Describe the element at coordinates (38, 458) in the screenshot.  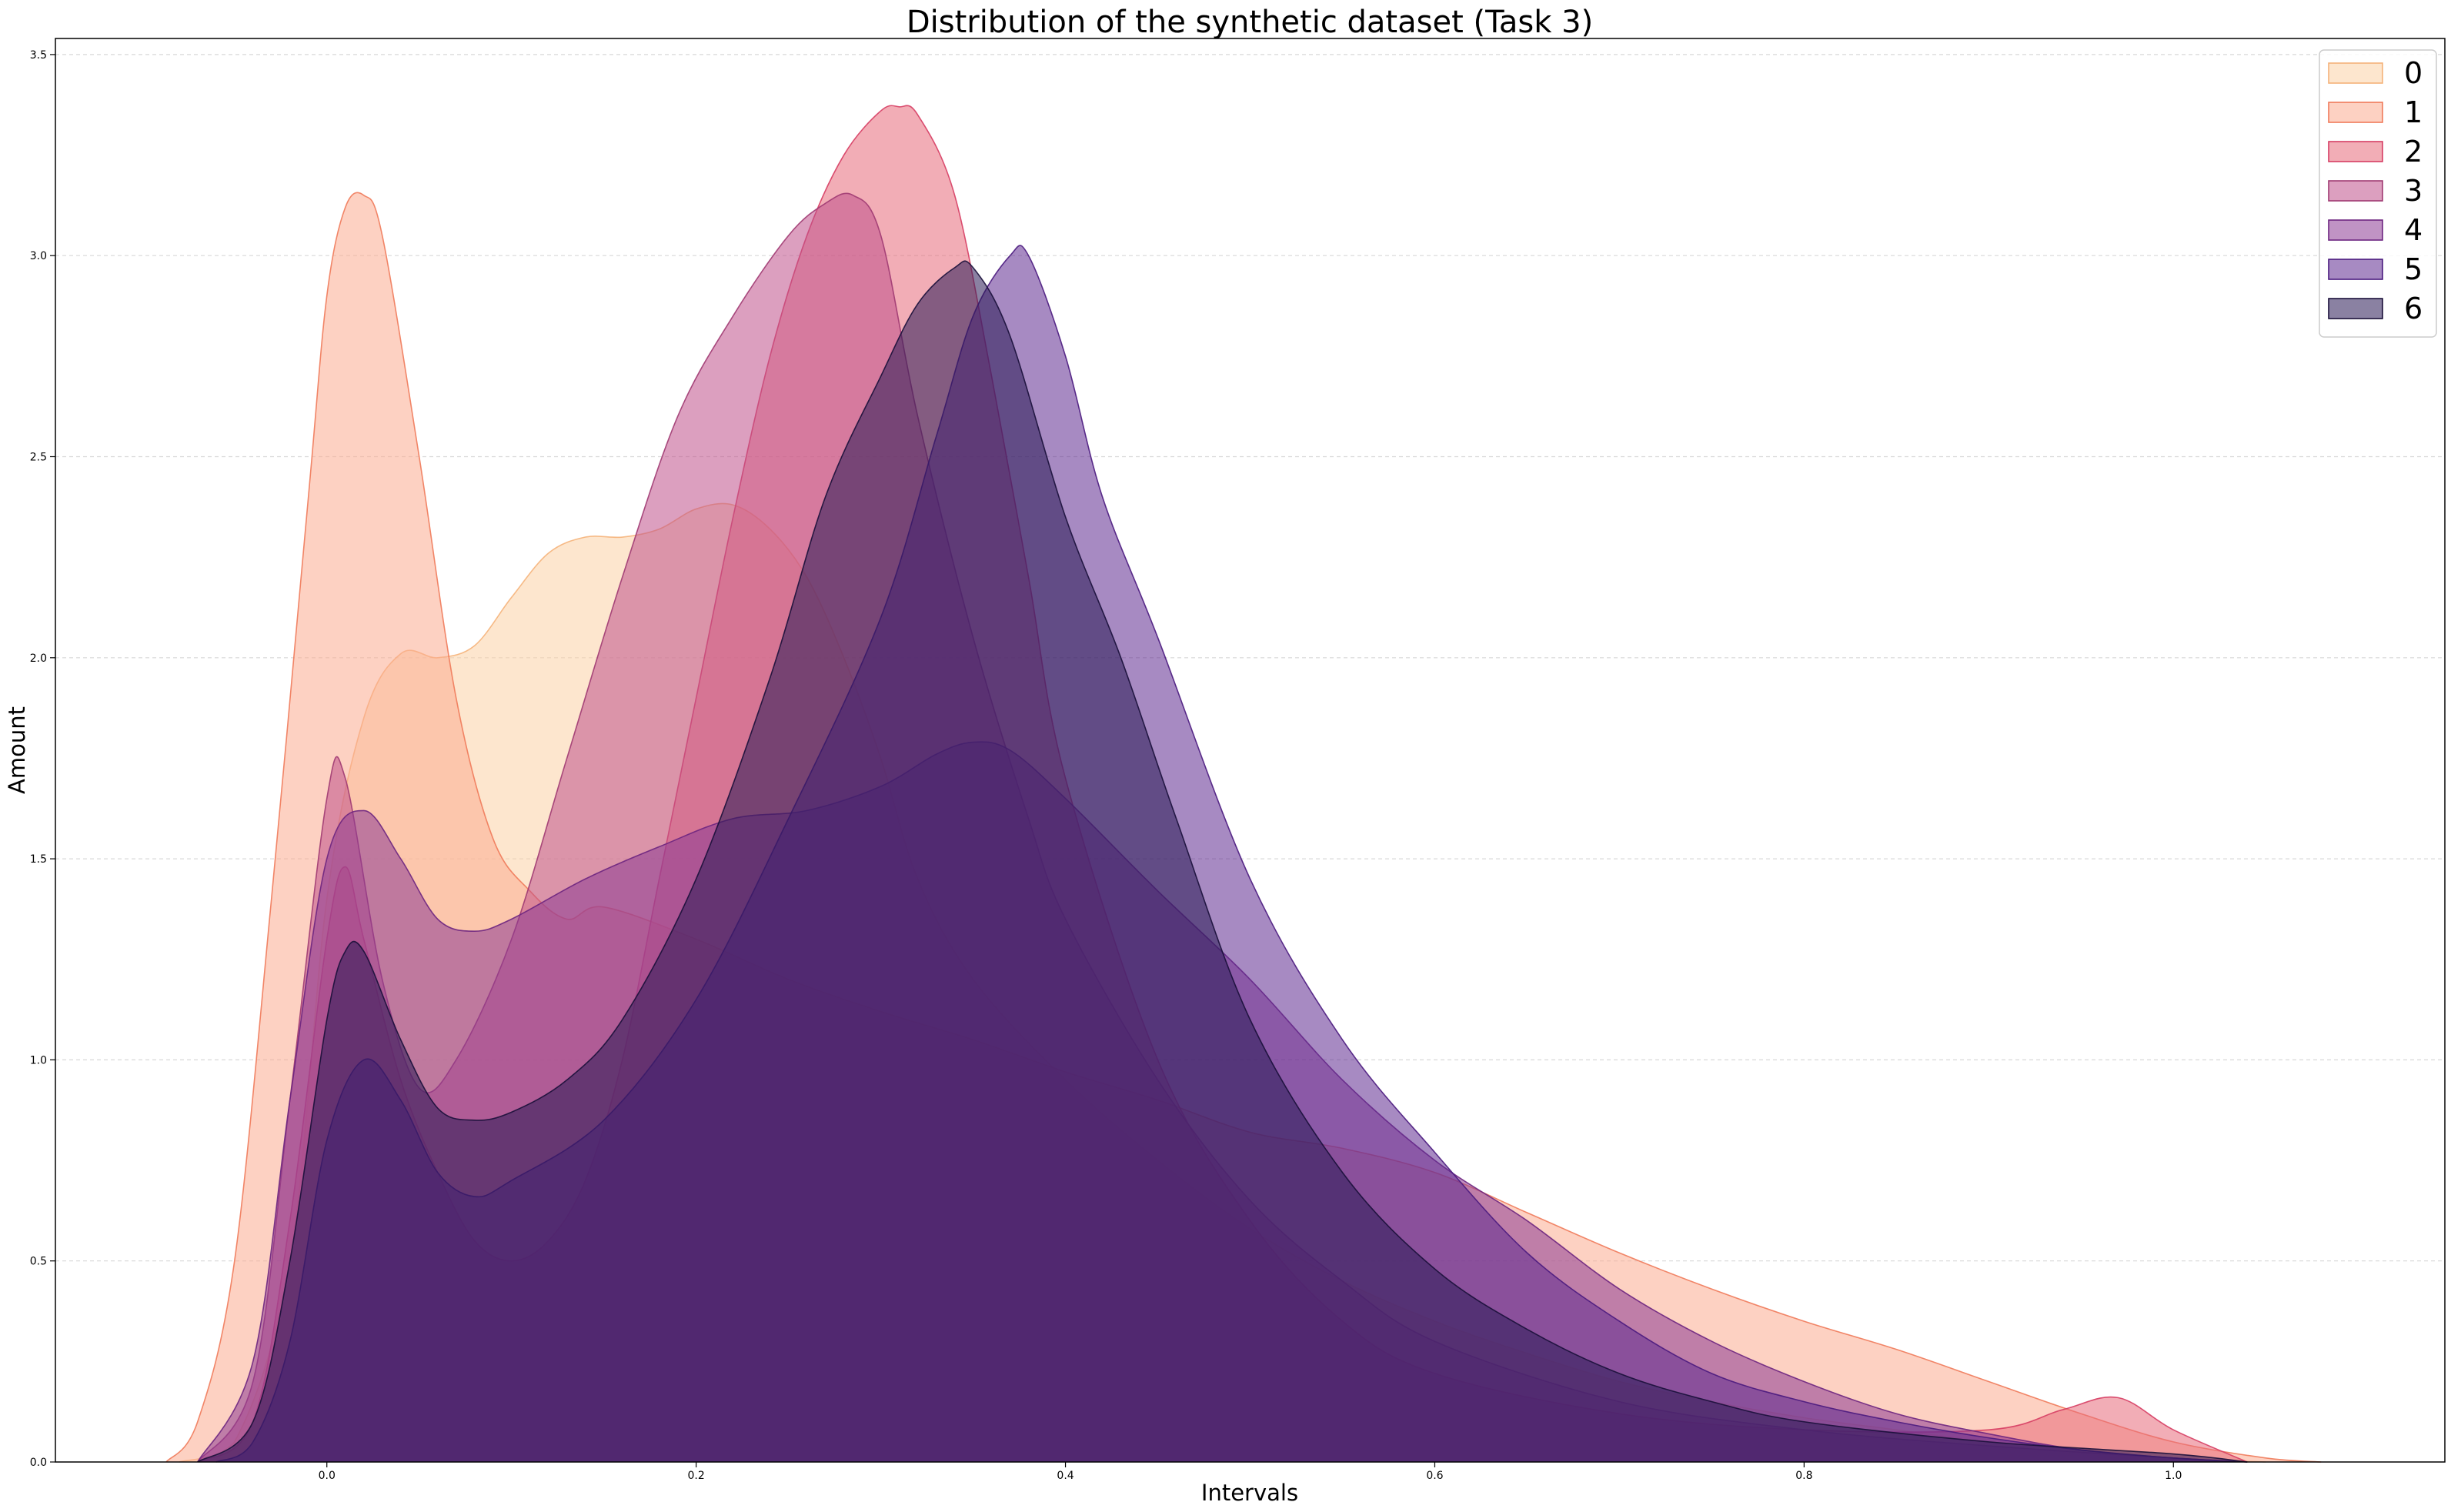
I see `y-tick-label: 2.5` at that location.